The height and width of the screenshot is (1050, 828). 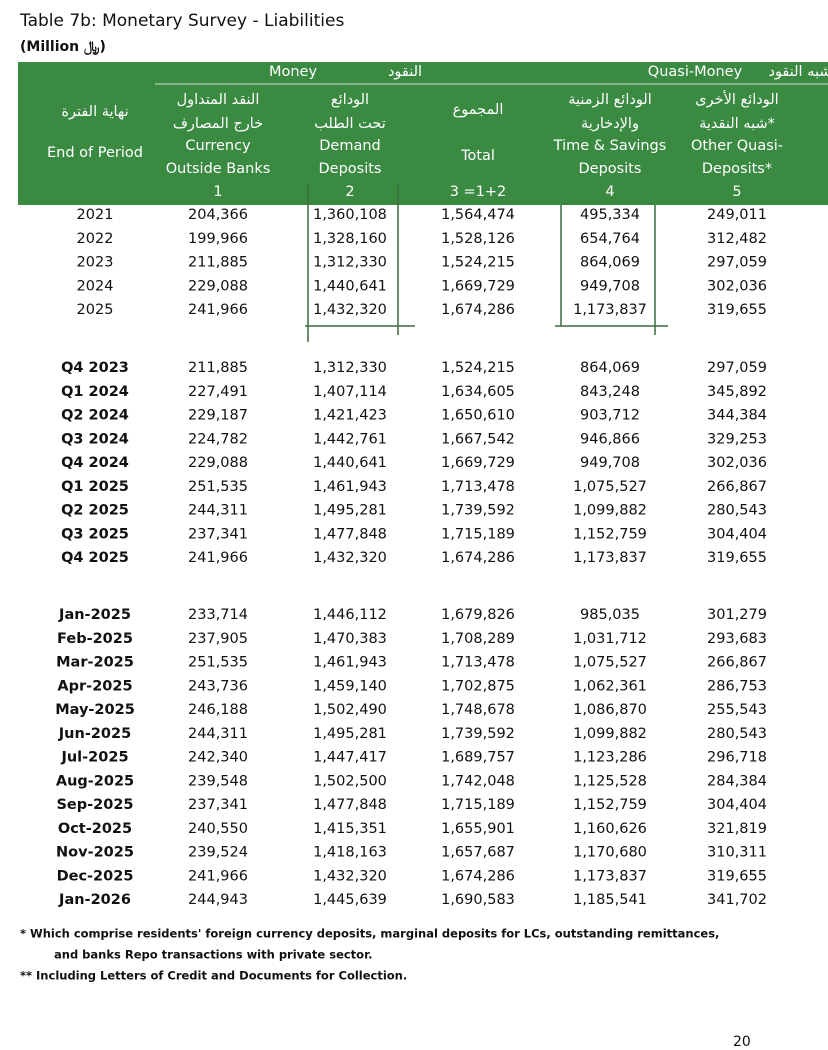 I want to click on period: Jul-2025, so click(x=94, y=758).